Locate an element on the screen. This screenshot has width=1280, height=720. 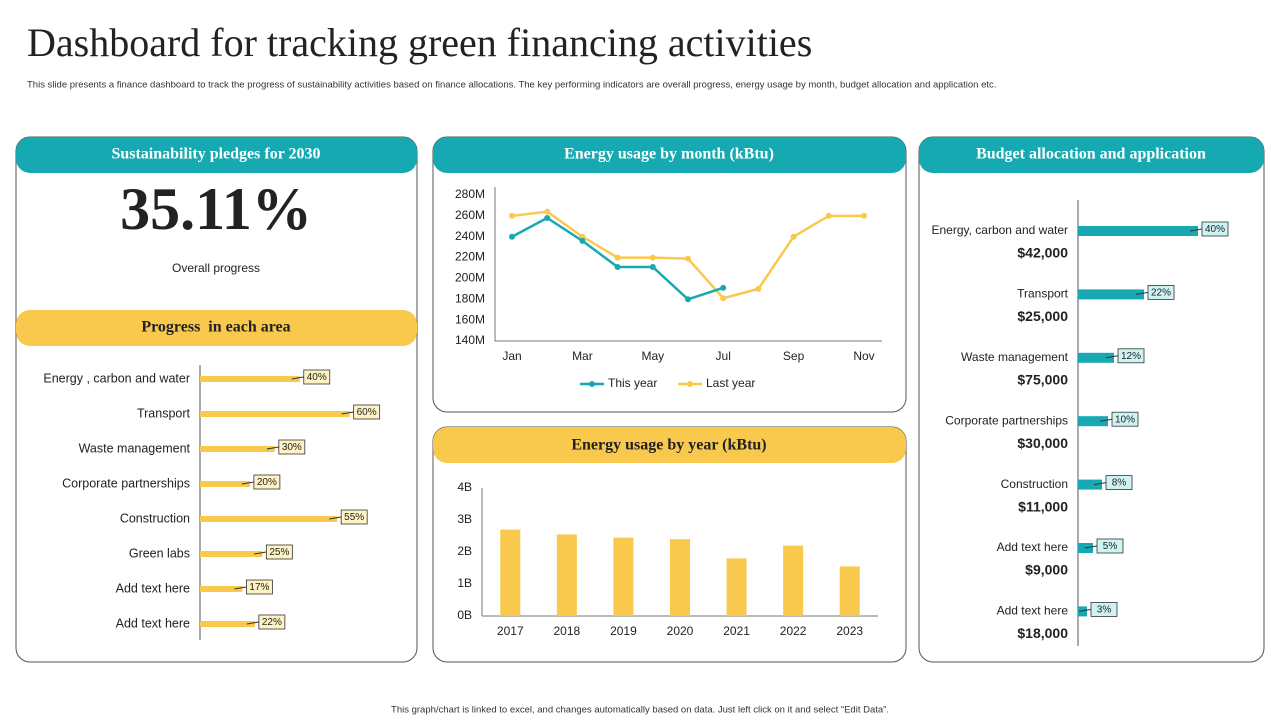
panel-title: Progress in each area is located at coordinates (215, 327).